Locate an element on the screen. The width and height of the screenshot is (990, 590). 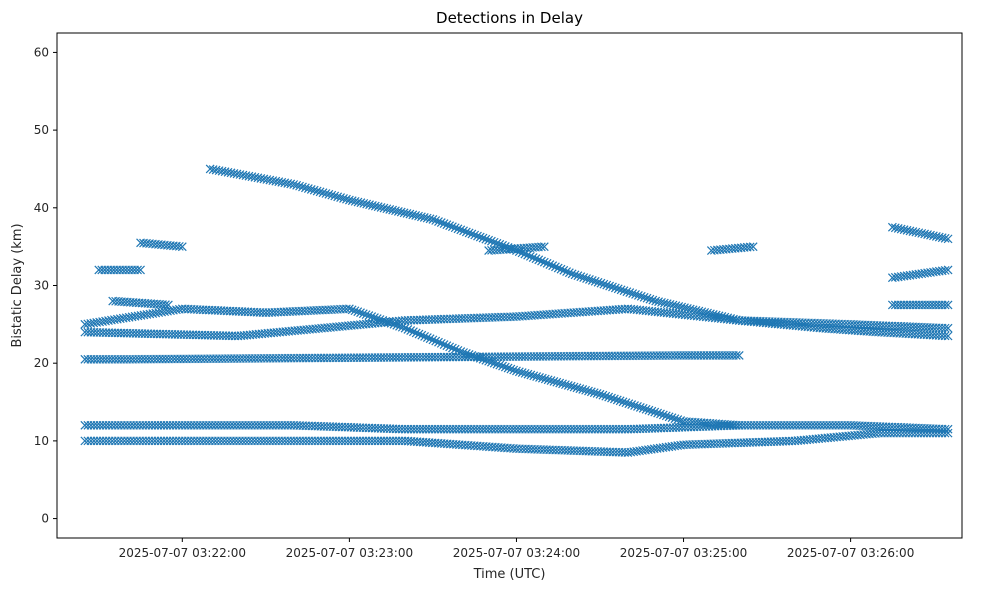
y-tick-label: 0 is located at coordinates (45, 519).